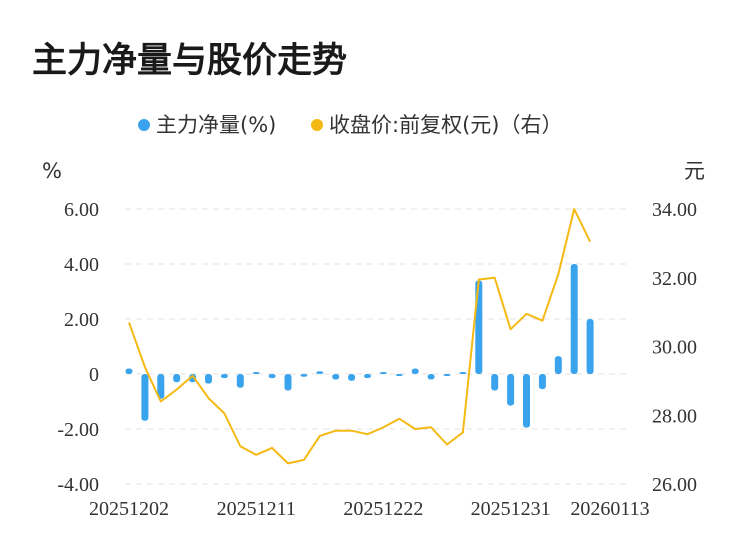 The image size is (750, 558). Describe the element at coordinates (674, 485) in the screenshot. I see `right-tick-label: 26.00` at that location.